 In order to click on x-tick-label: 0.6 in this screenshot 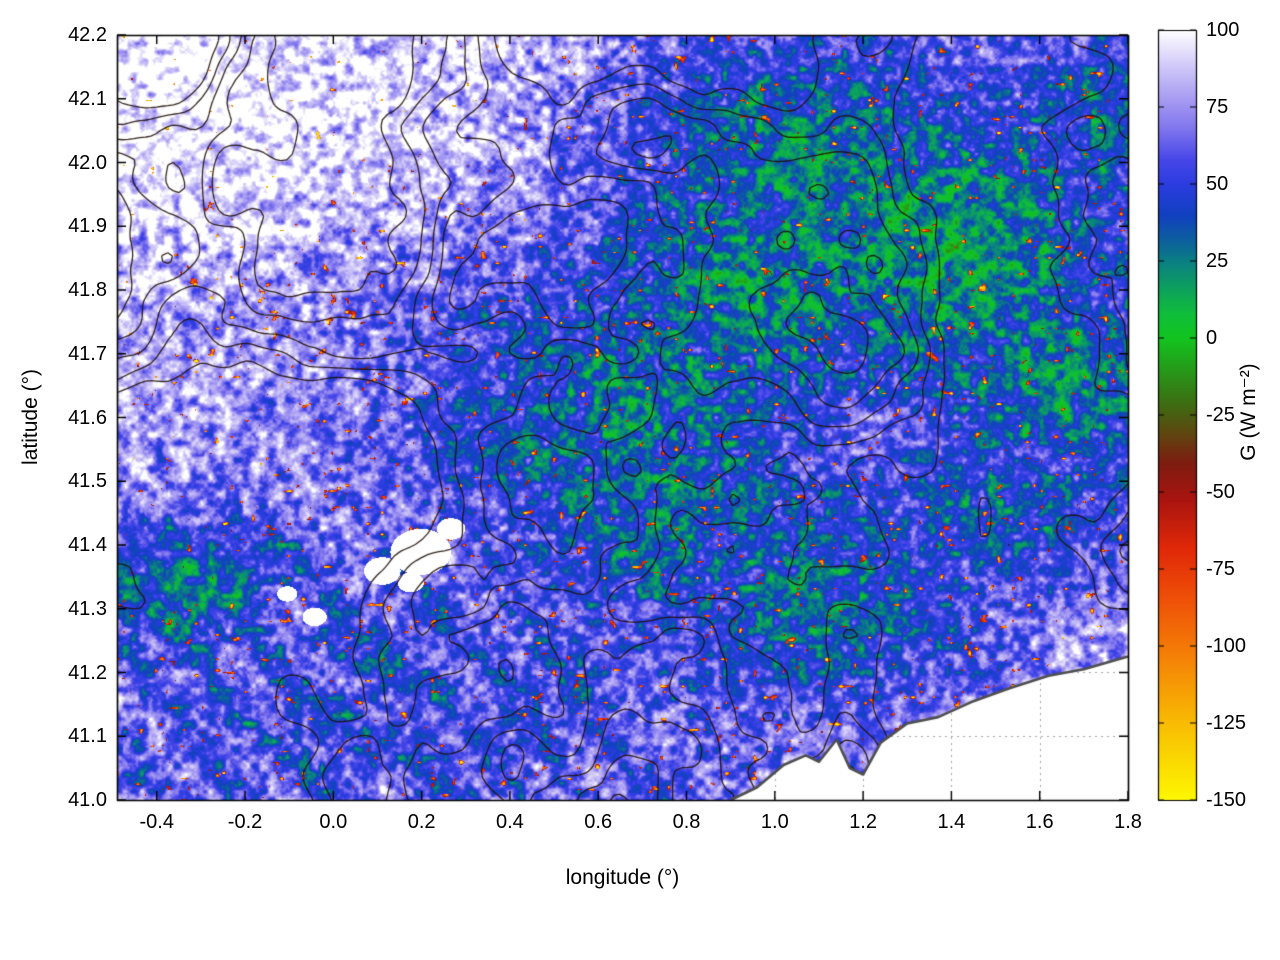, I will do `click(598, 822)`.